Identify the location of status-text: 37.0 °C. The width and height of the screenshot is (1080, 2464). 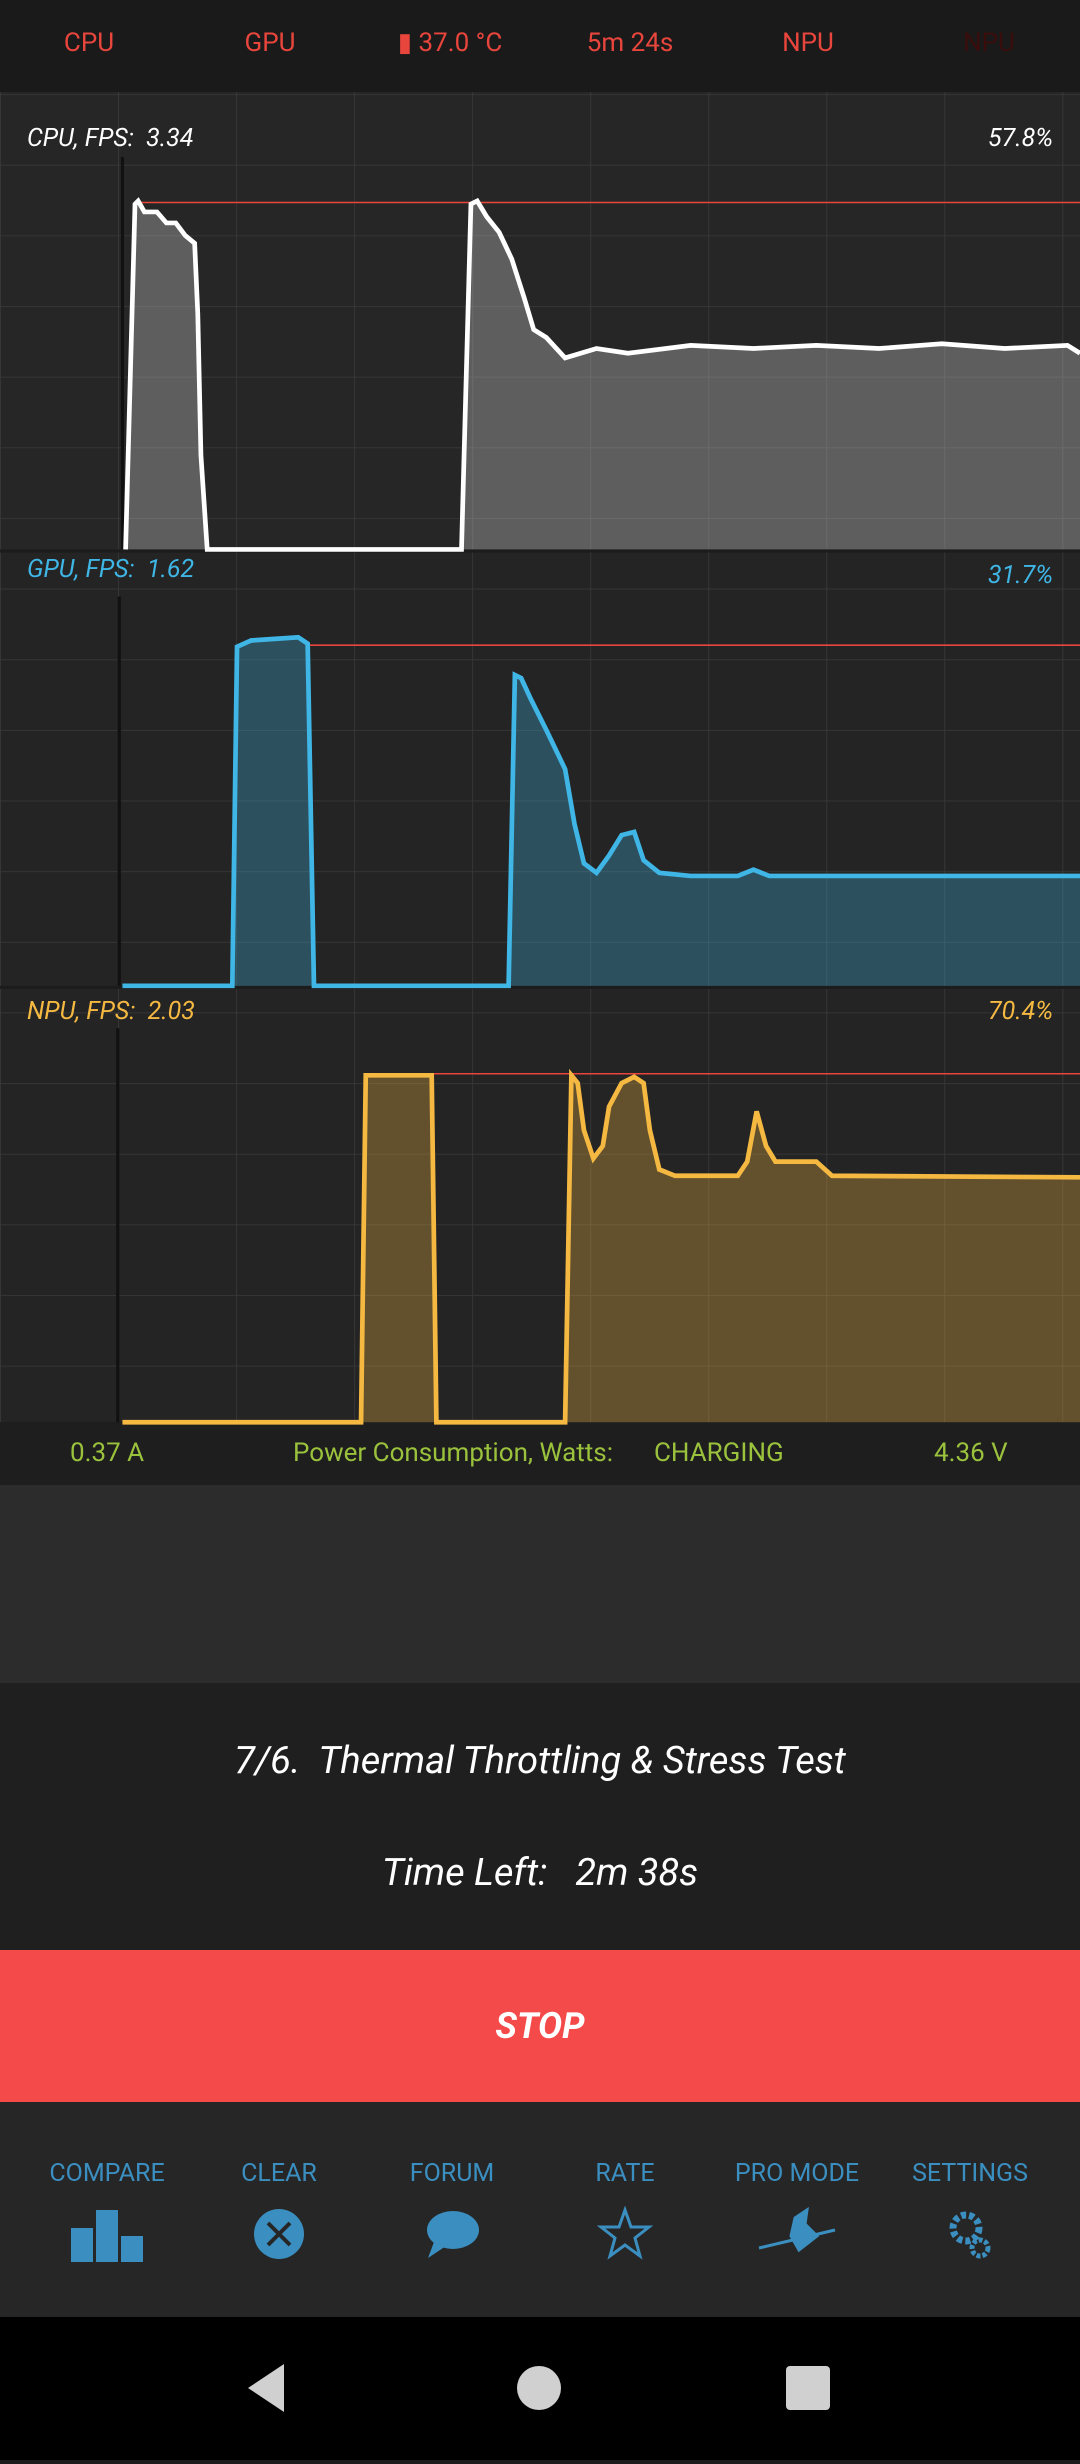
(460, 43).